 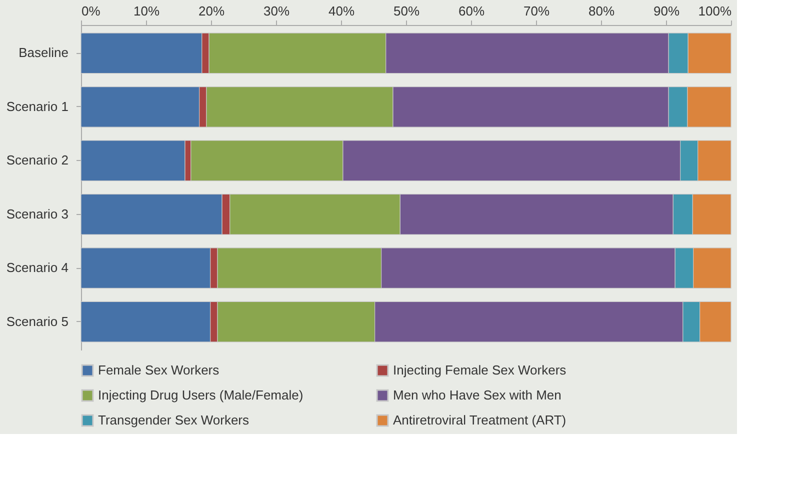 I want to click on x-tick-label: 80%, so click(x=601, y=11).